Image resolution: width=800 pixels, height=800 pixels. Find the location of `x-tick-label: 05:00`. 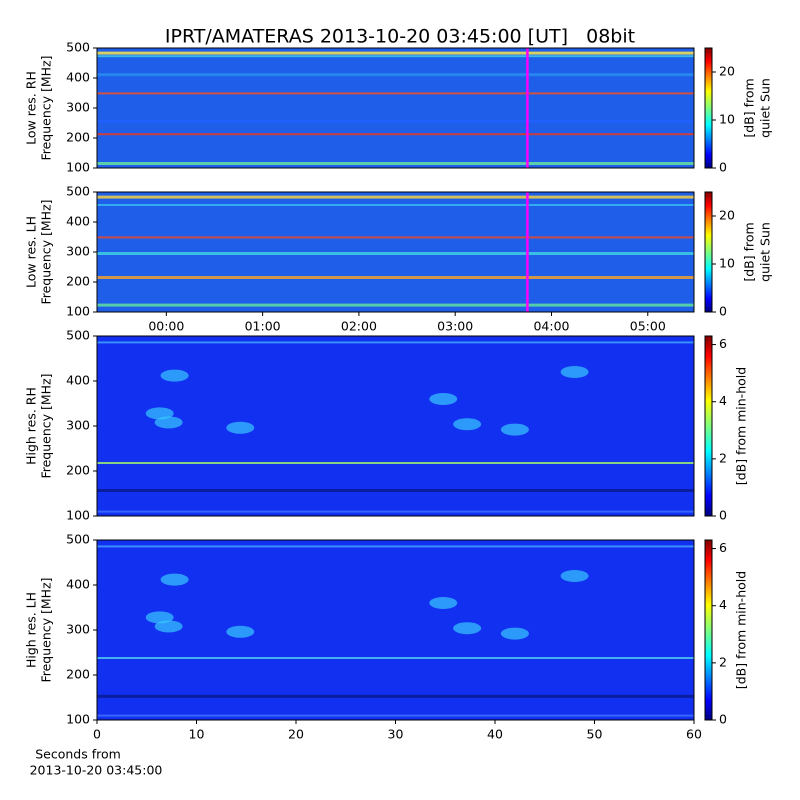

x-tick-label: 05:00 is located at coordinates (648, 326).